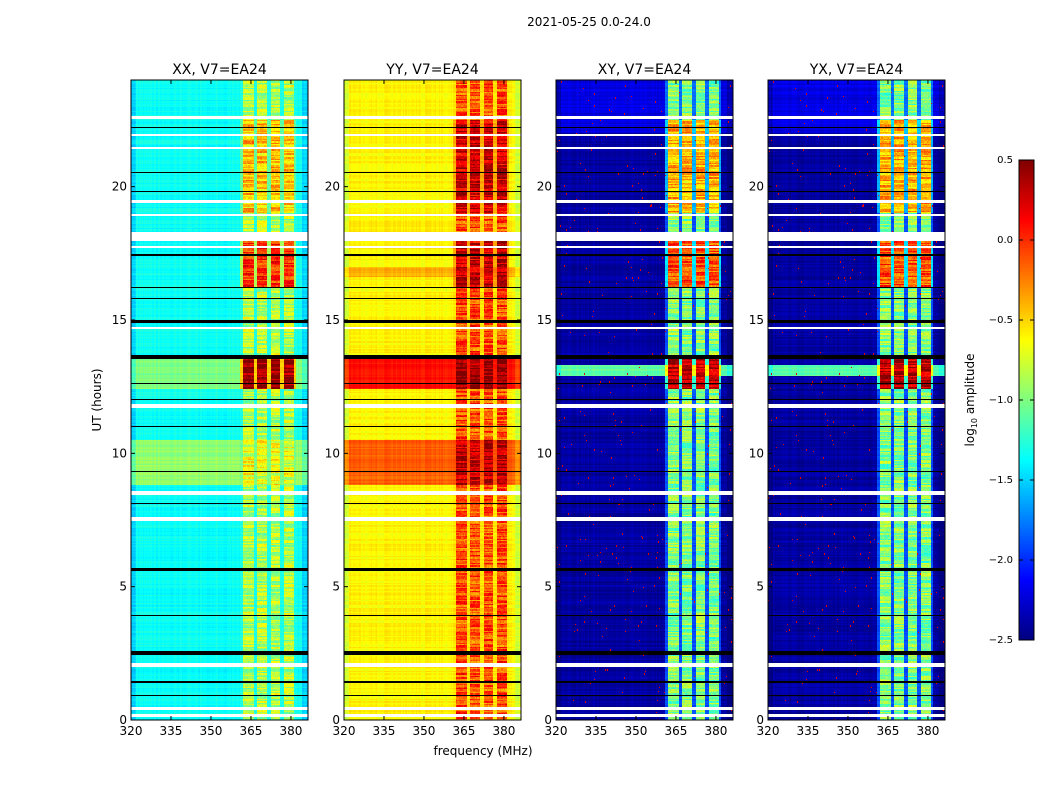 This screenshot has width=1050, height=800. What do you see at coordinates (1001, 320) in the screenshot?
I see `colorbar-tick-label: −0.5` at bounding box center [1001, 320].